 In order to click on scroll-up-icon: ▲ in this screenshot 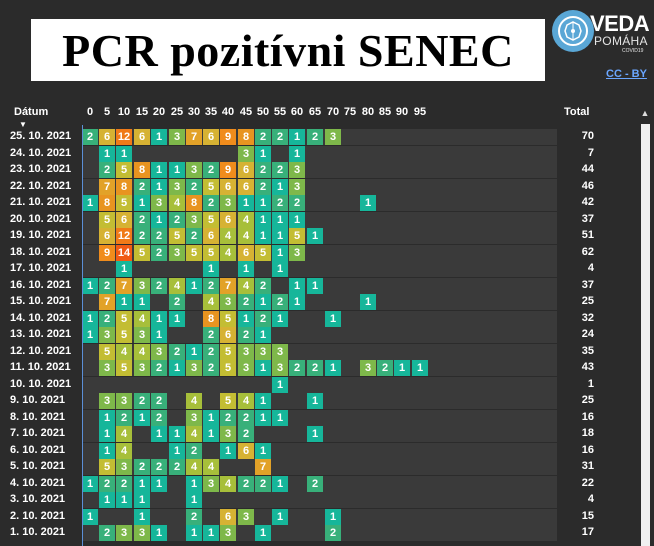, I will do `click(645, 113)`.